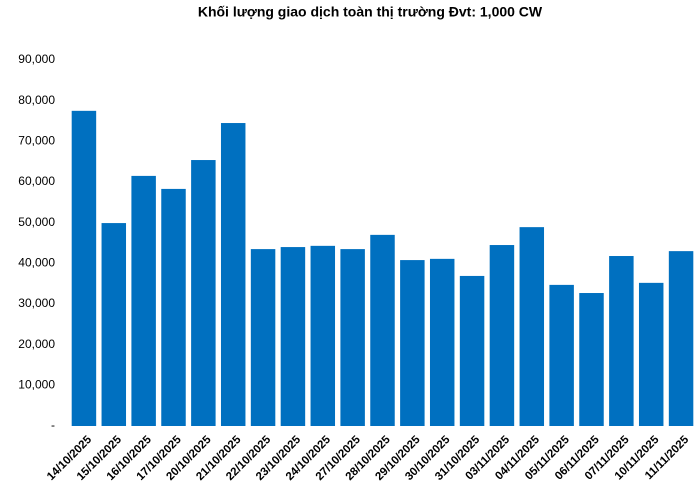 The width and height of the screenshot is (700, 491). I want to click on y-tick-label: 20,000, so click(36, 344).